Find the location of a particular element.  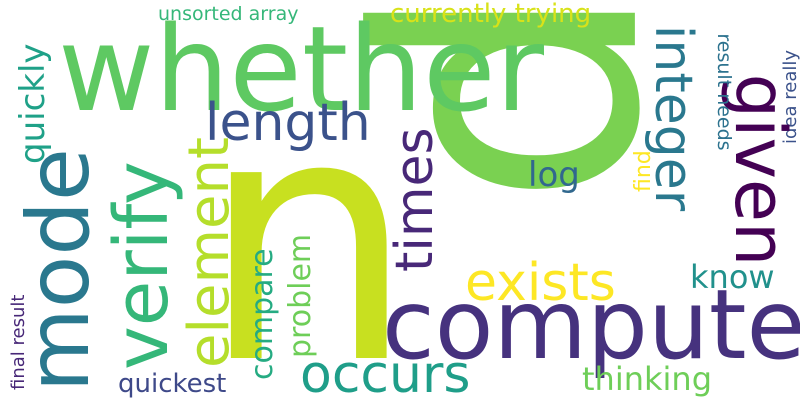

word-quickly: quickly is located at coordinates (33, 103).